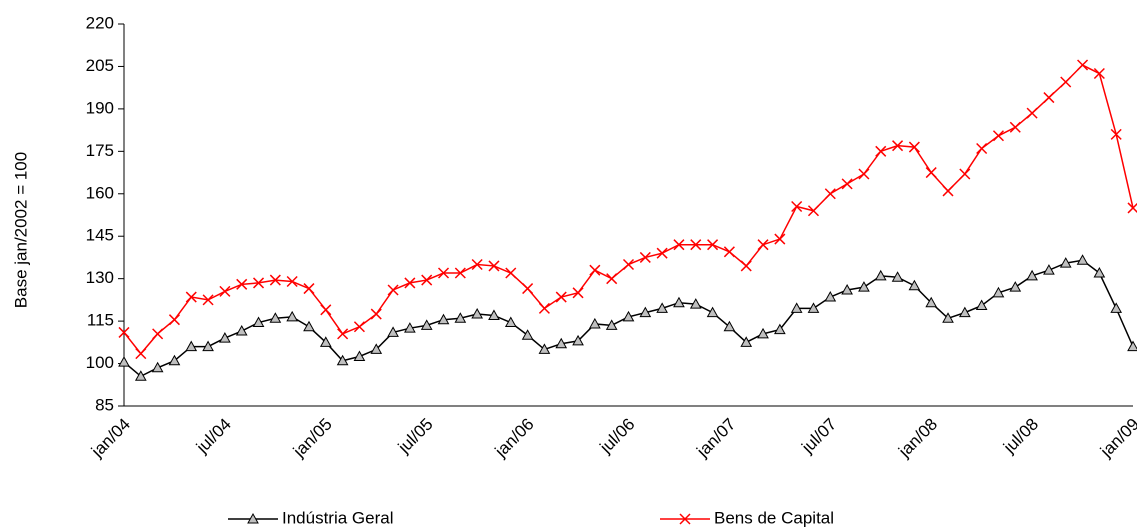  Describe the element at coordinates (415, 436) in the screenshot. I see `x-tick-label: jul/05` at that location.